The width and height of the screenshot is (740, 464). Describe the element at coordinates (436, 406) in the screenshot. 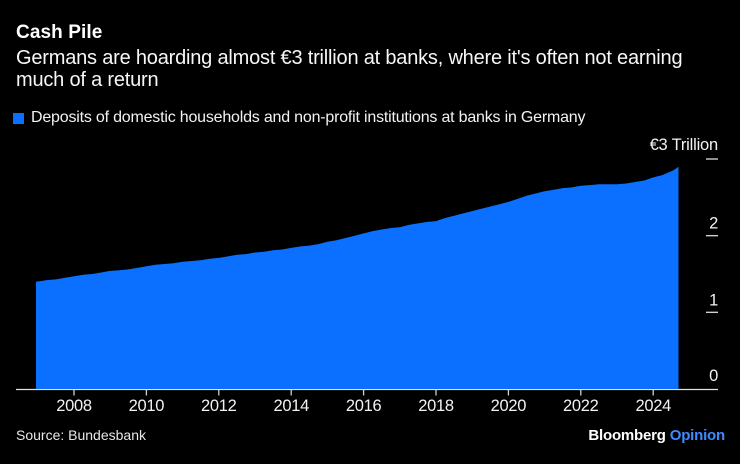

I see `x-tick-label: 2018` at that location.